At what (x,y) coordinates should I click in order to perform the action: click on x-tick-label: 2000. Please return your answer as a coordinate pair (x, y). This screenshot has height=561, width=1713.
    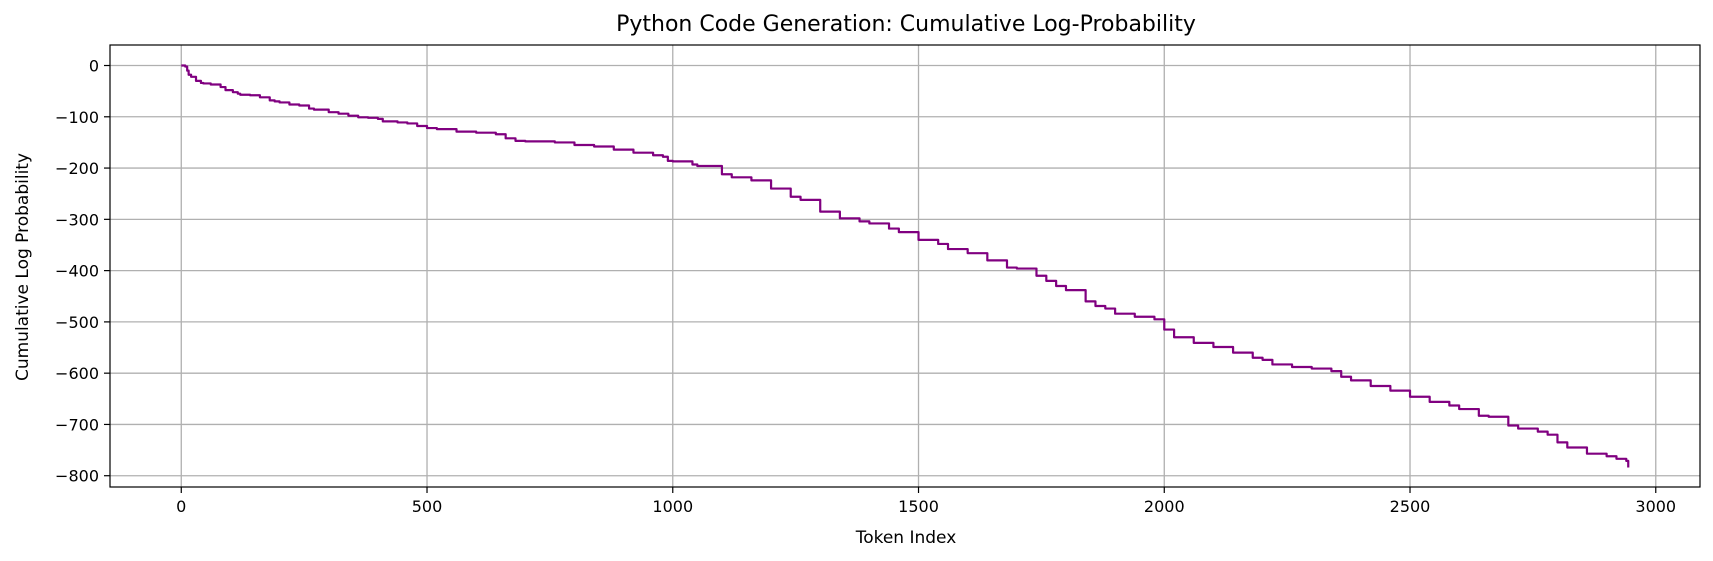
    Looking at the image, I should click on (1164, 506).